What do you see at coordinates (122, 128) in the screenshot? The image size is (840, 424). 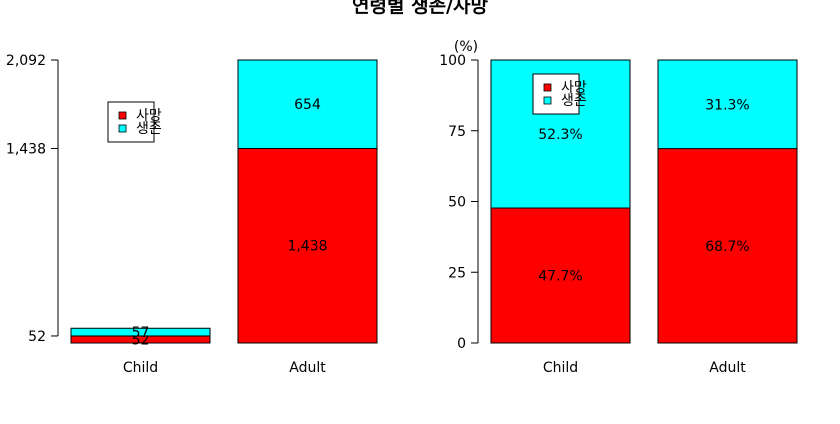 I see `chart1-legend-swatch-survival` at bounding box center [122, 128].